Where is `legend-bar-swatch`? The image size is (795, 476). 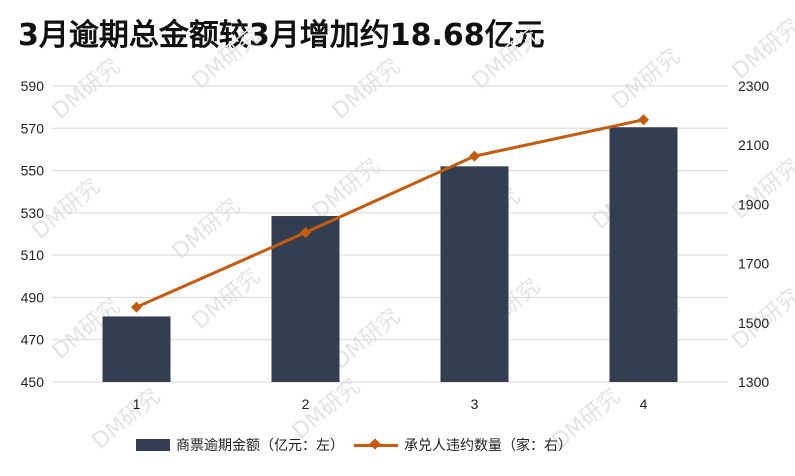
legend-bar-swatch is located at coordinates (153, 445).